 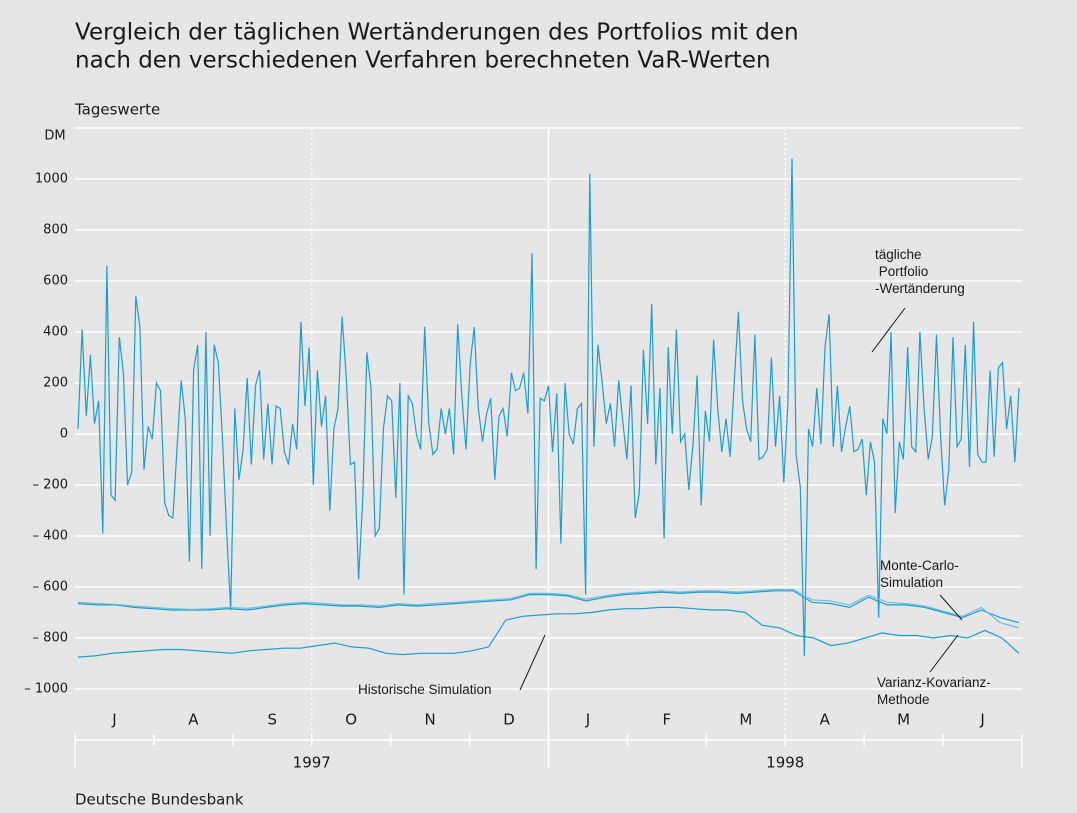 I want to click on y-tick-label: 800, so click(x=55, y=230).